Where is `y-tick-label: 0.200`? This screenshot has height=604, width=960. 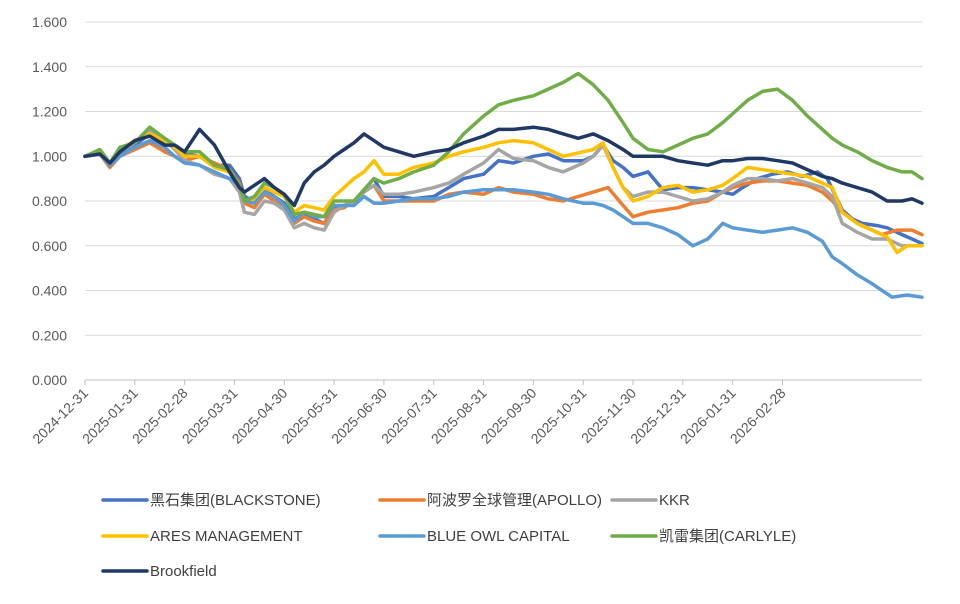 y-tick-label: 0.200 is located at coordinates (49, 335).